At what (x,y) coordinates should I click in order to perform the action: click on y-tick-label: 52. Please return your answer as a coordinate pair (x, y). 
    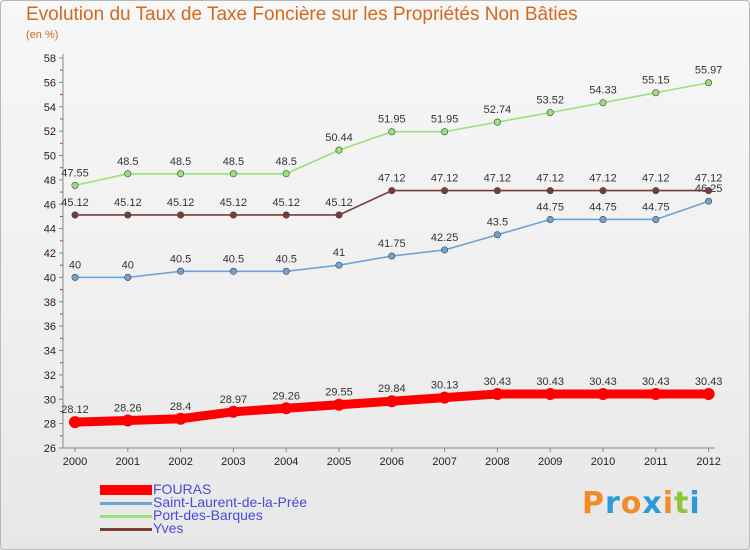
    Looking at the image, I should click on (50, 132).